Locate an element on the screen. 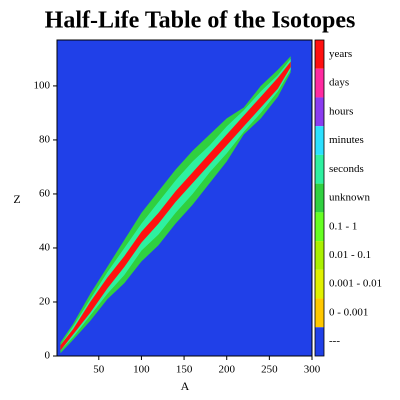 The height and width of the screenshot is (400, 400). x-tick-label: 200 is located at coordinates (226, 370).